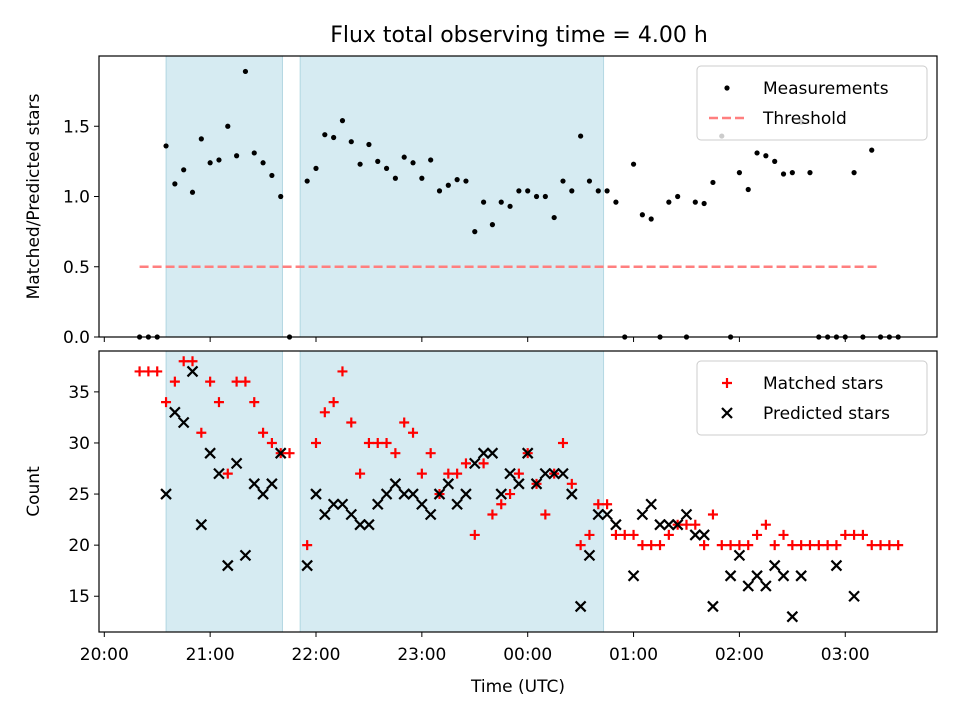  I want to click on y-tick-label: 35, so click(79, 393).